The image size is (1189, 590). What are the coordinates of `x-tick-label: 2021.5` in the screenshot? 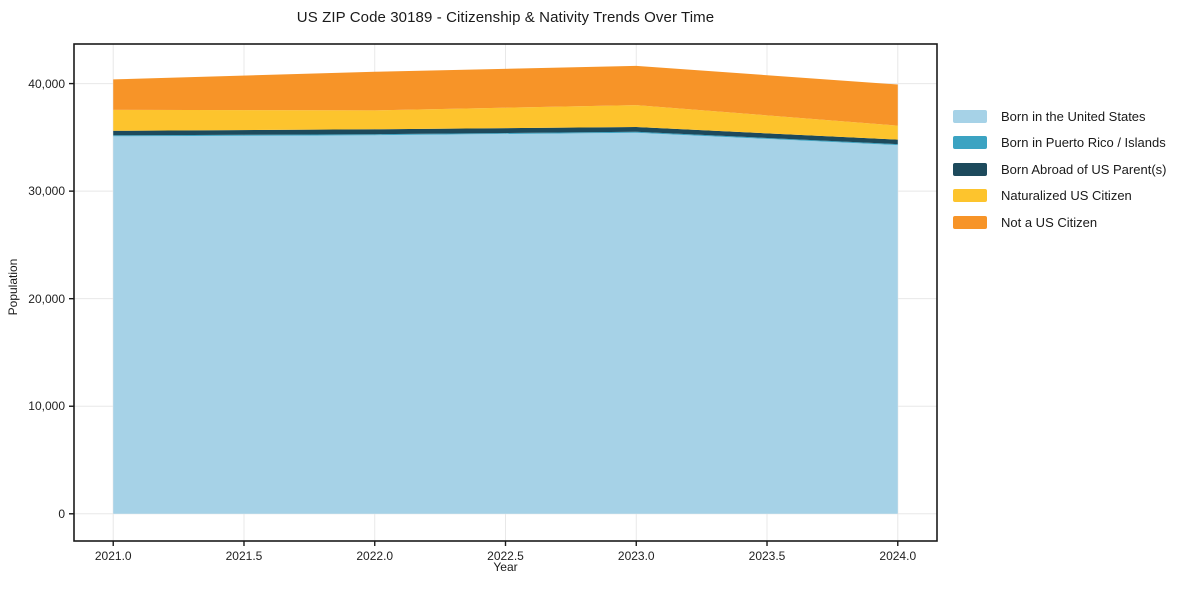 It's located at (244, 556).